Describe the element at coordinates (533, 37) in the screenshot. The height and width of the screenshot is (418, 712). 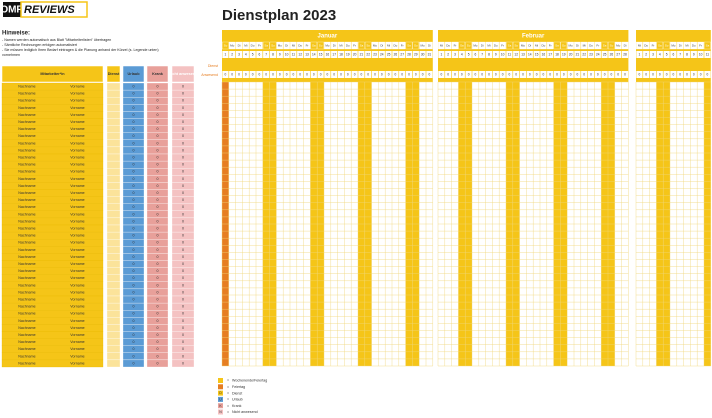
I see `month-name: Februar` at that location.